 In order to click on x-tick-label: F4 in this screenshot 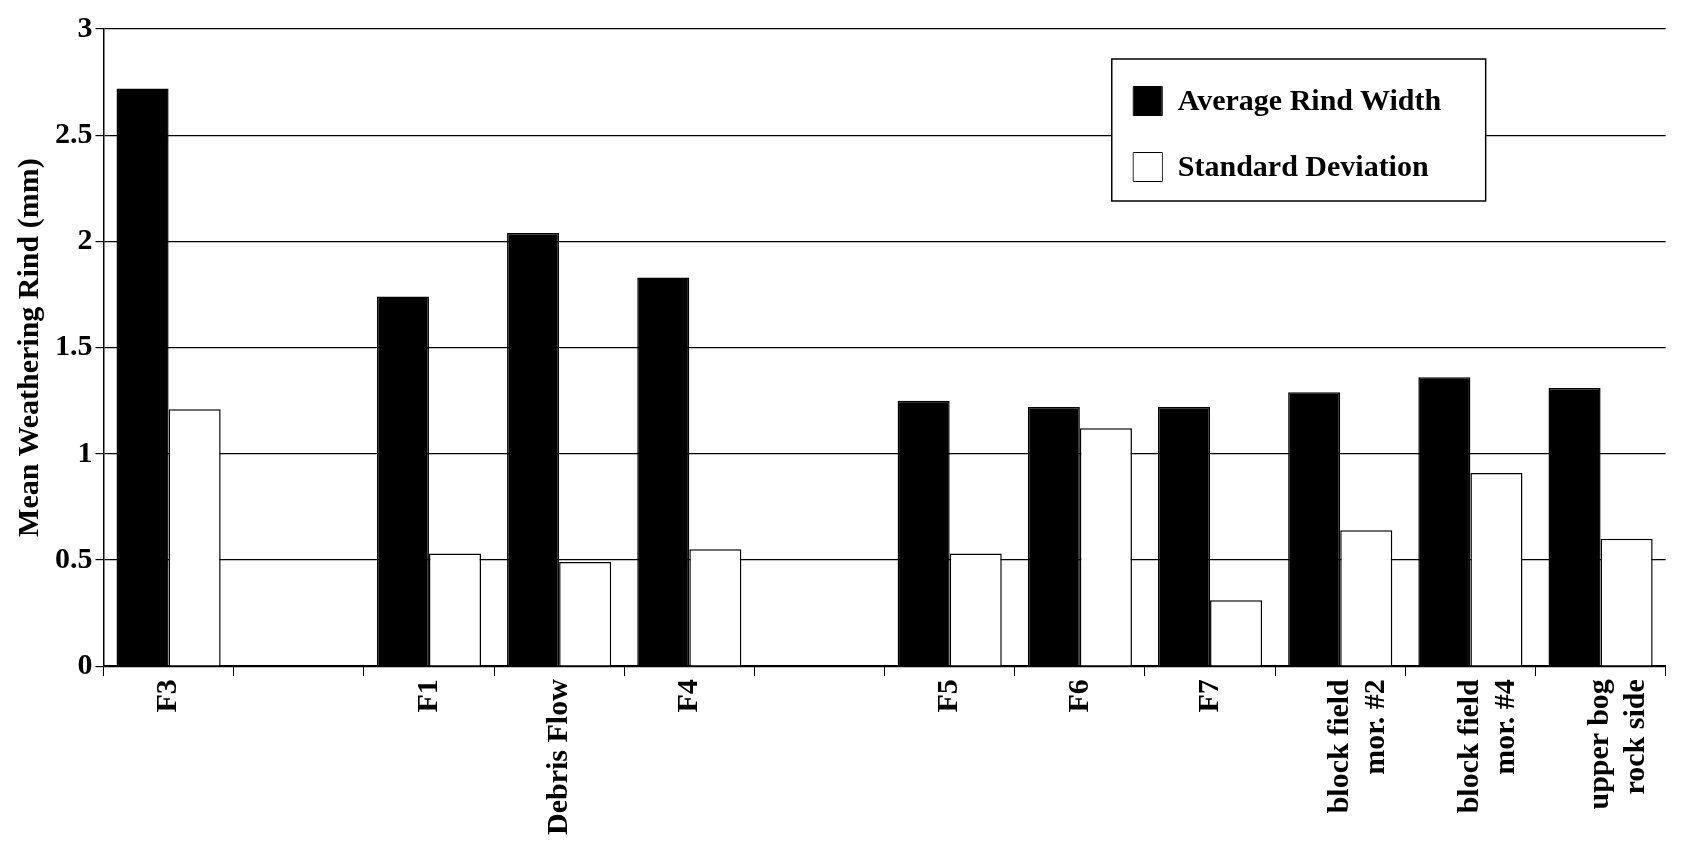, I will do `click(687, 696)`.